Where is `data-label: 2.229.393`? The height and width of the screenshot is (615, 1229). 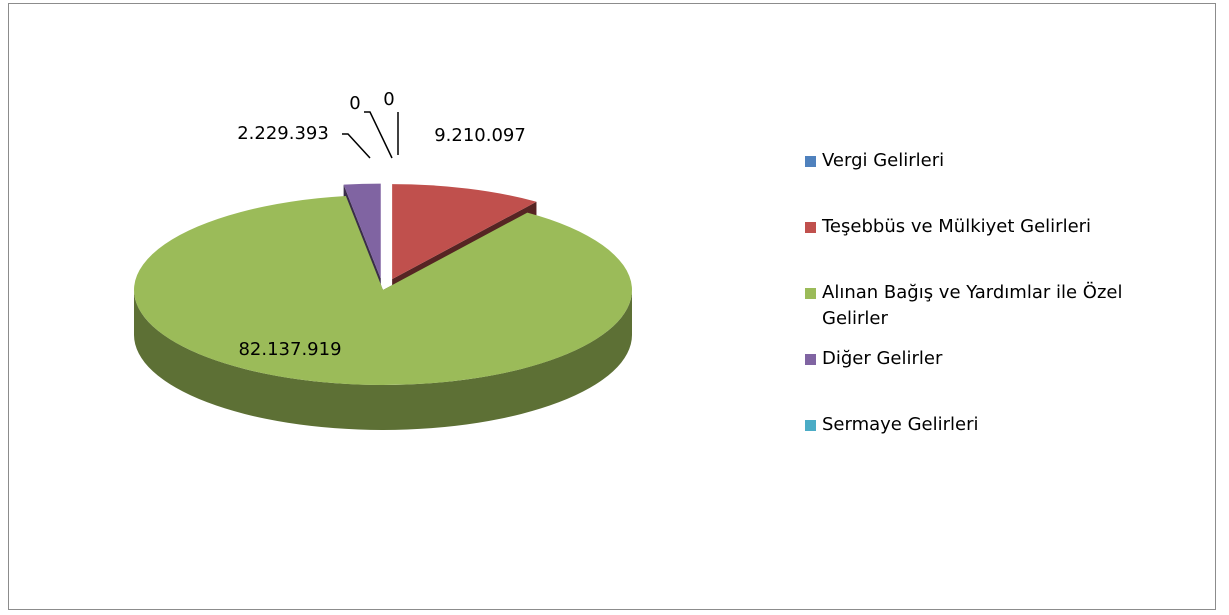
data-label: 2.229.393 is located at coordinates (283, 133).